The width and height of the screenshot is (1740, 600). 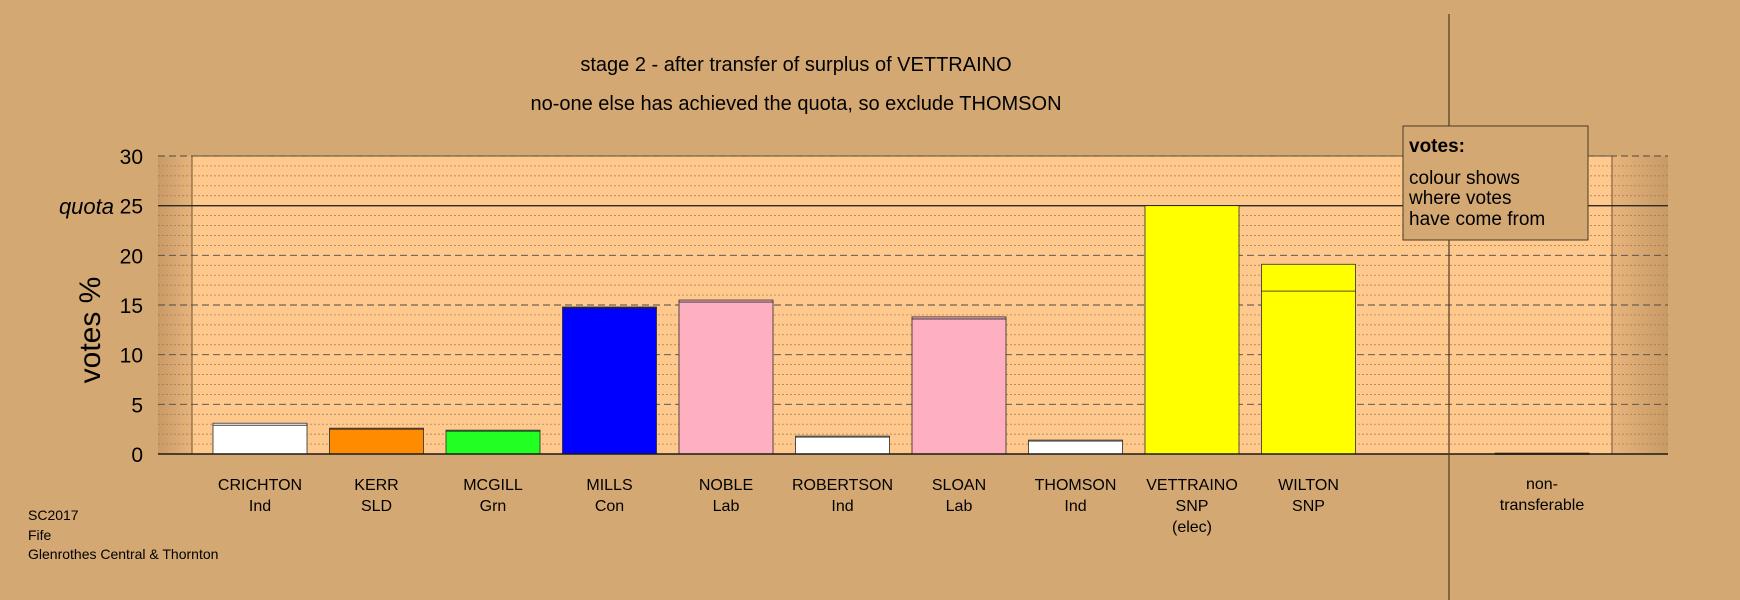 What do you see at coordinates (137, 455) in the screenshot?
I see `y-tick-label: 0` at bounding box center [137, 455].